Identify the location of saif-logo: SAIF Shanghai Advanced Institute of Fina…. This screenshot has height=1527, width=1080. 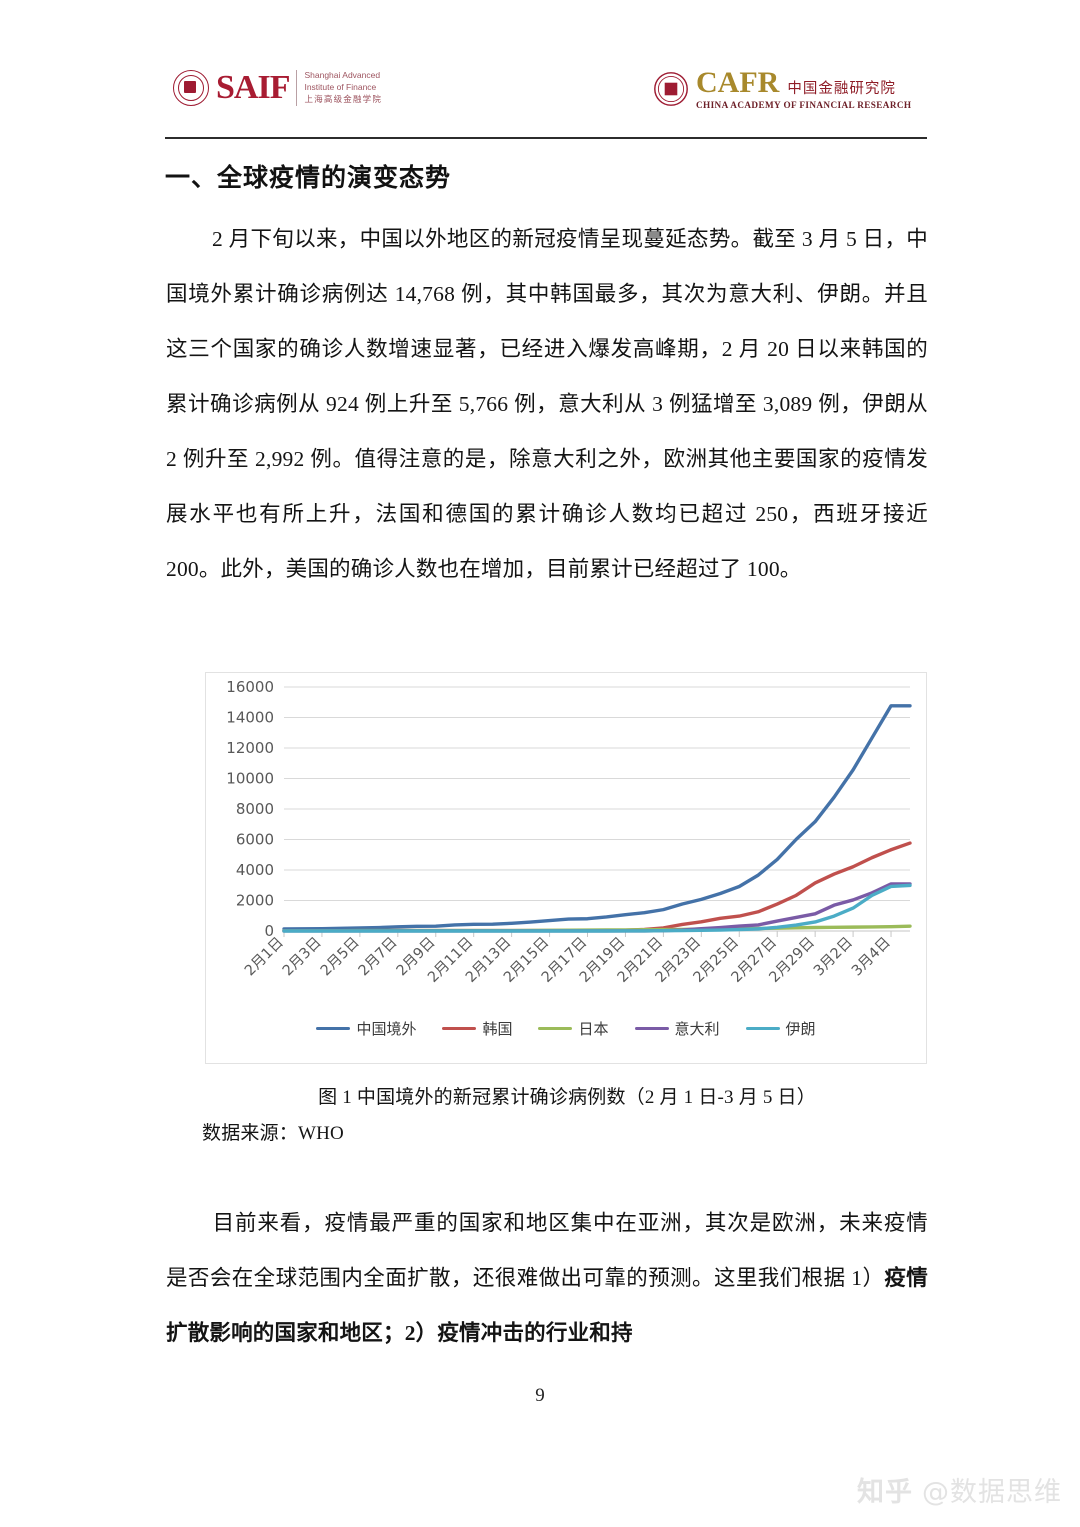
(277, 88).